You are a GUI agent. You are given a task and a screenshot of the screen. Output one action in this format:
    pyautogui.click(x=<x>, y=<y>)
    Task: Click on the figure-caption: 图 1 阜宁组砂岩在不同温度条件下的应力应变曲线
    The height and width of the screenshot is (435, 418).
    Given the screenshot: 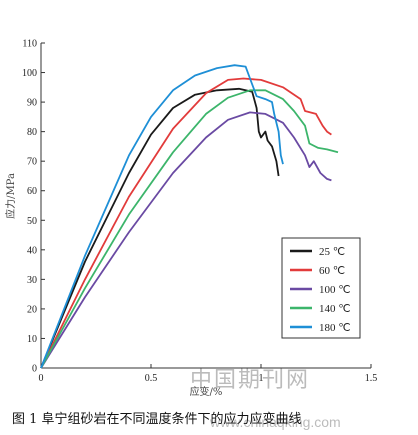 What is the action you would take?
    pyautogui.click(x=157, y=419)
    